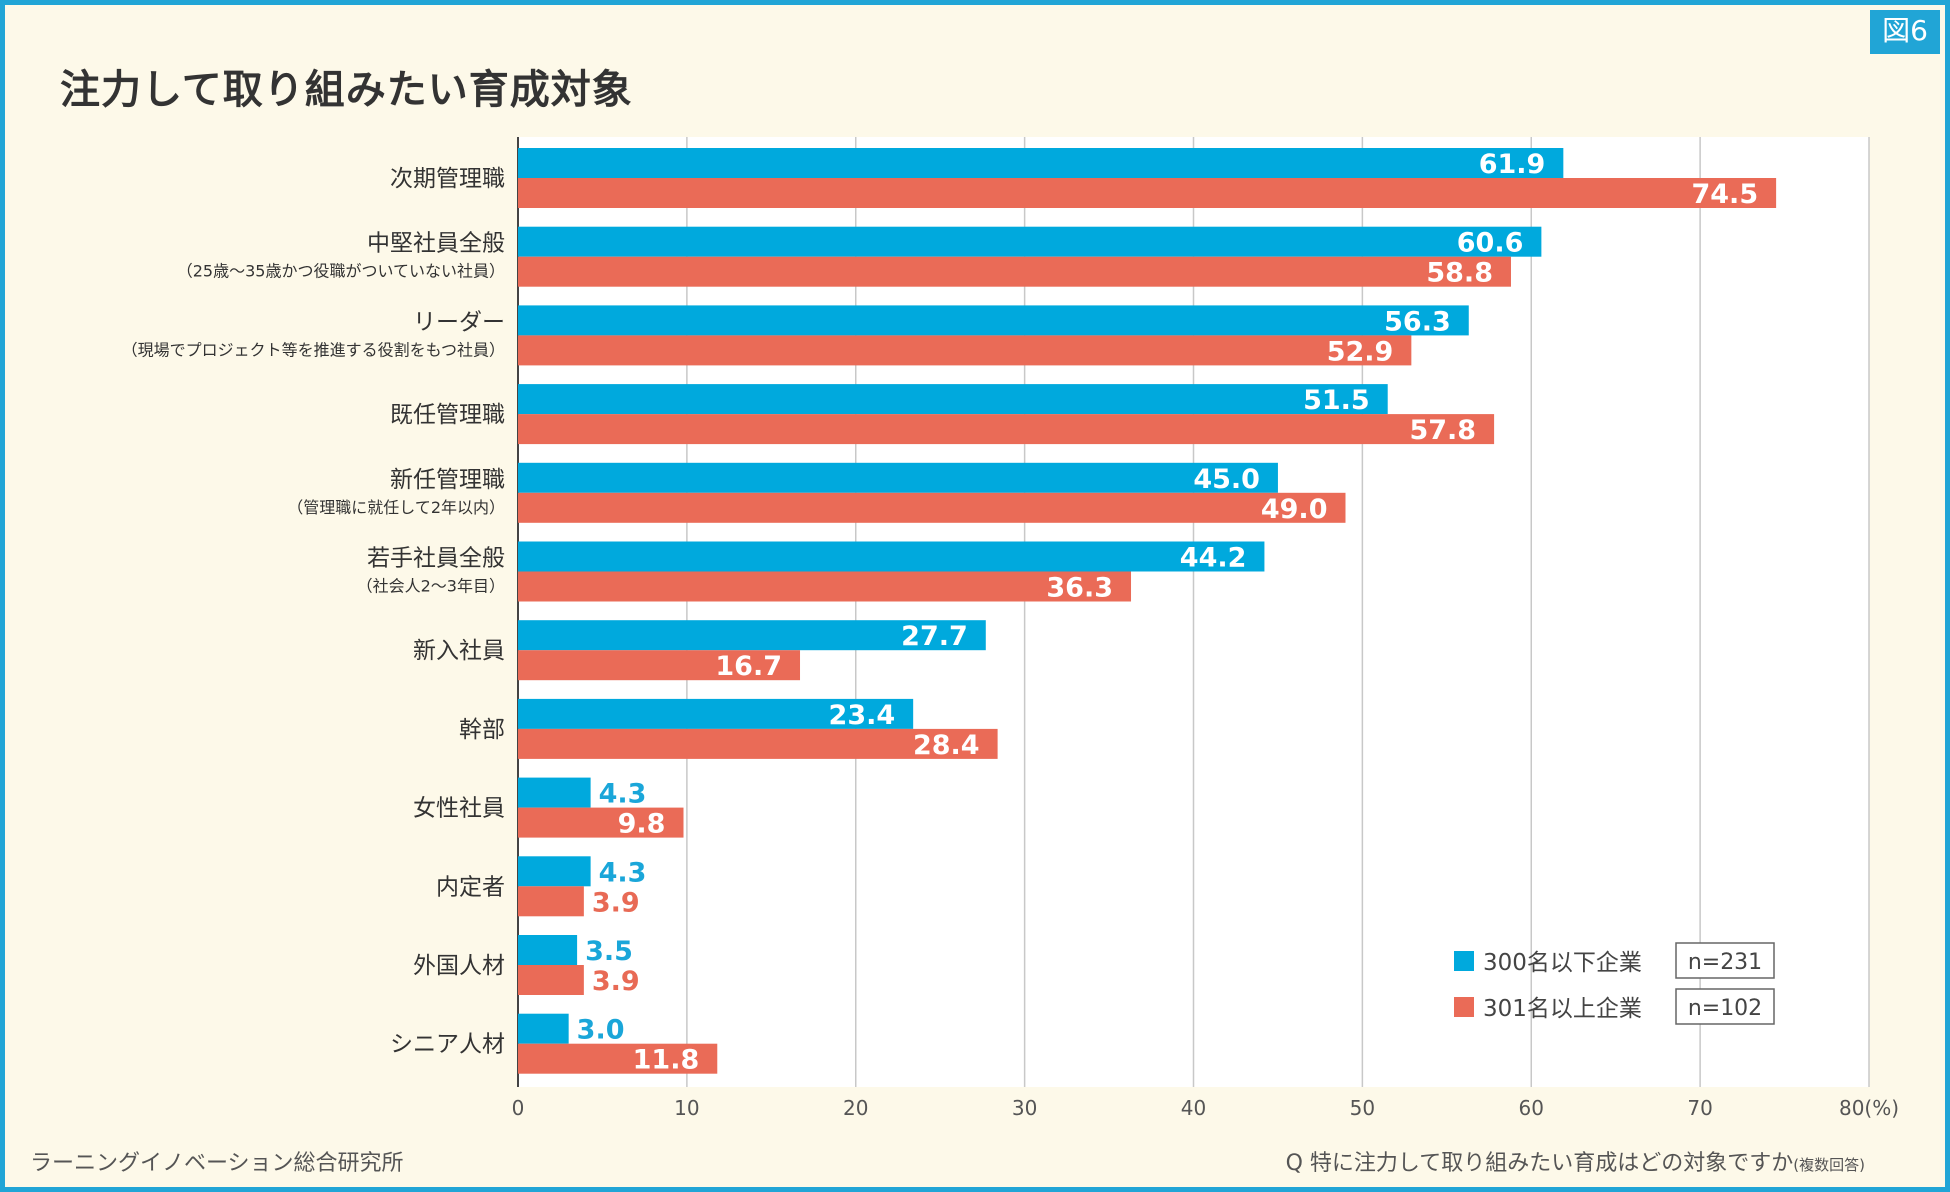  I want to click on category-sublabel: （社会人2～3年目）, so click(431, 586).